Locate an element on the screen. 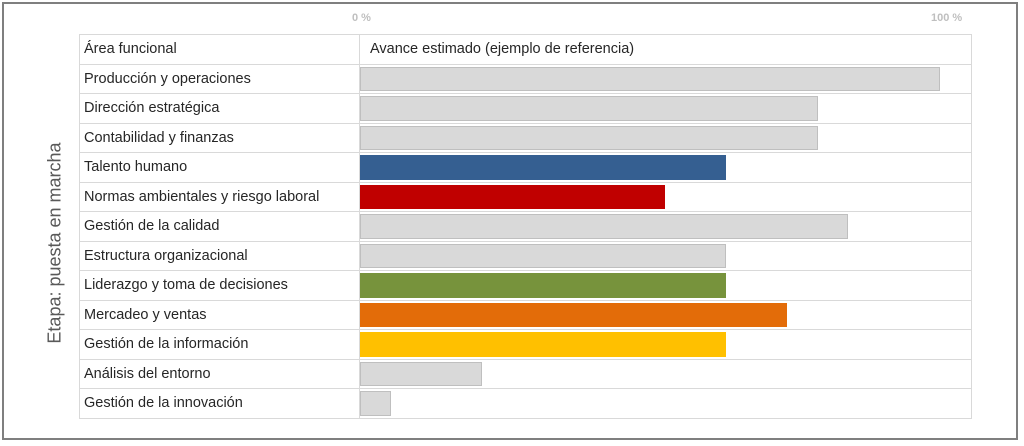 This screenshot has width=1024, height=446. table-row: Liderazgo y toma de decisiones is located at coordinates (525, 285).